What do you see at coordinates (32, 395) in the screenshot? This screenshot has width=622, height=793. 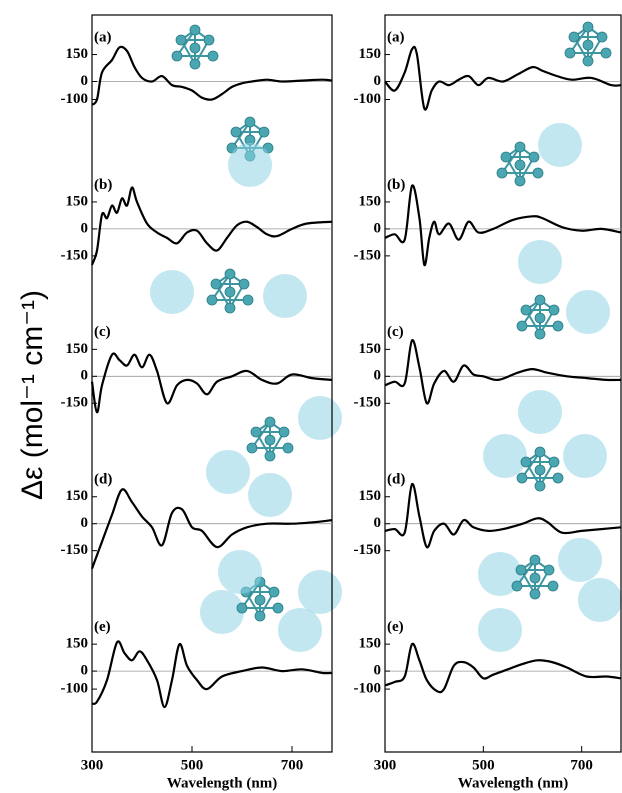 I see `y-axis-label: Δε (mol⁻¹ cm⁻¹)` at bounding box center [32, 395].